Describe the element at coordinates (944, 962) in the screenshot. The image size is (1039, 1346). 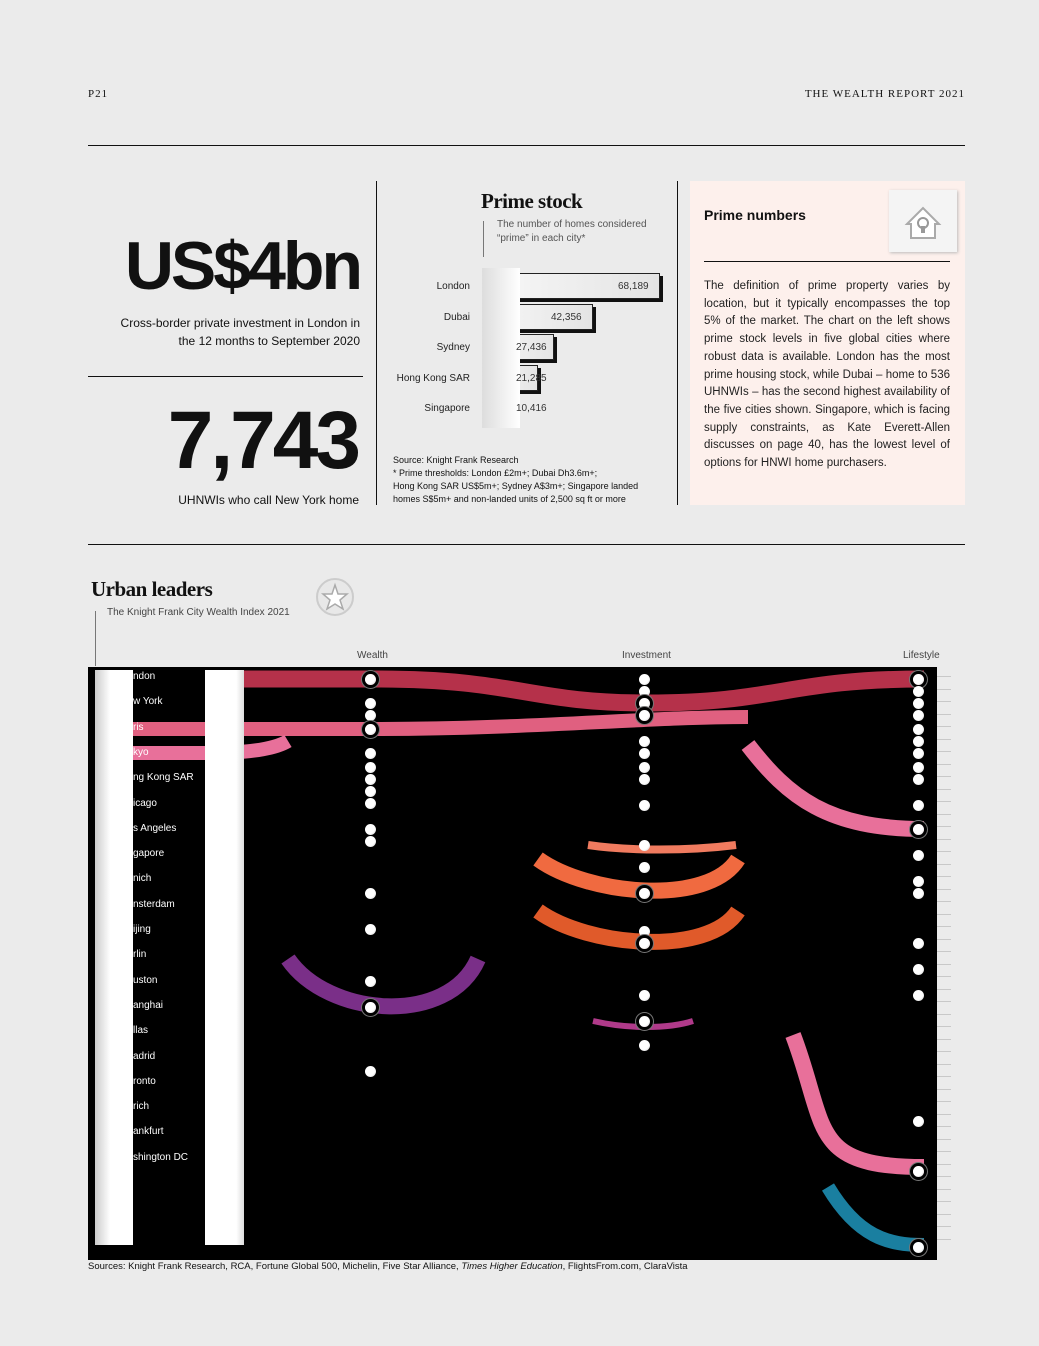
I see `right-gridlines` at that location.